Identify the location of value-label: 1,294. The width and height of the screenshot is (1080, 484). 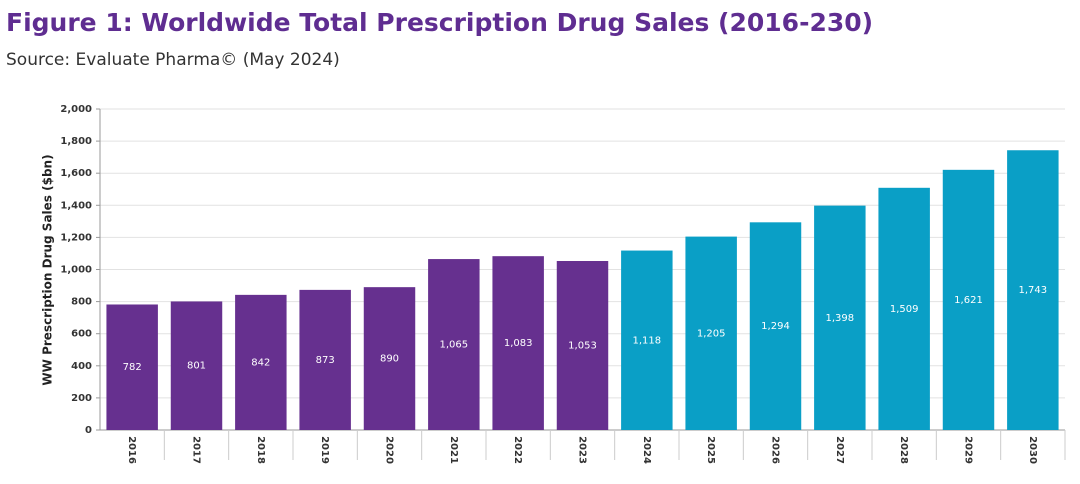
(775, 326).